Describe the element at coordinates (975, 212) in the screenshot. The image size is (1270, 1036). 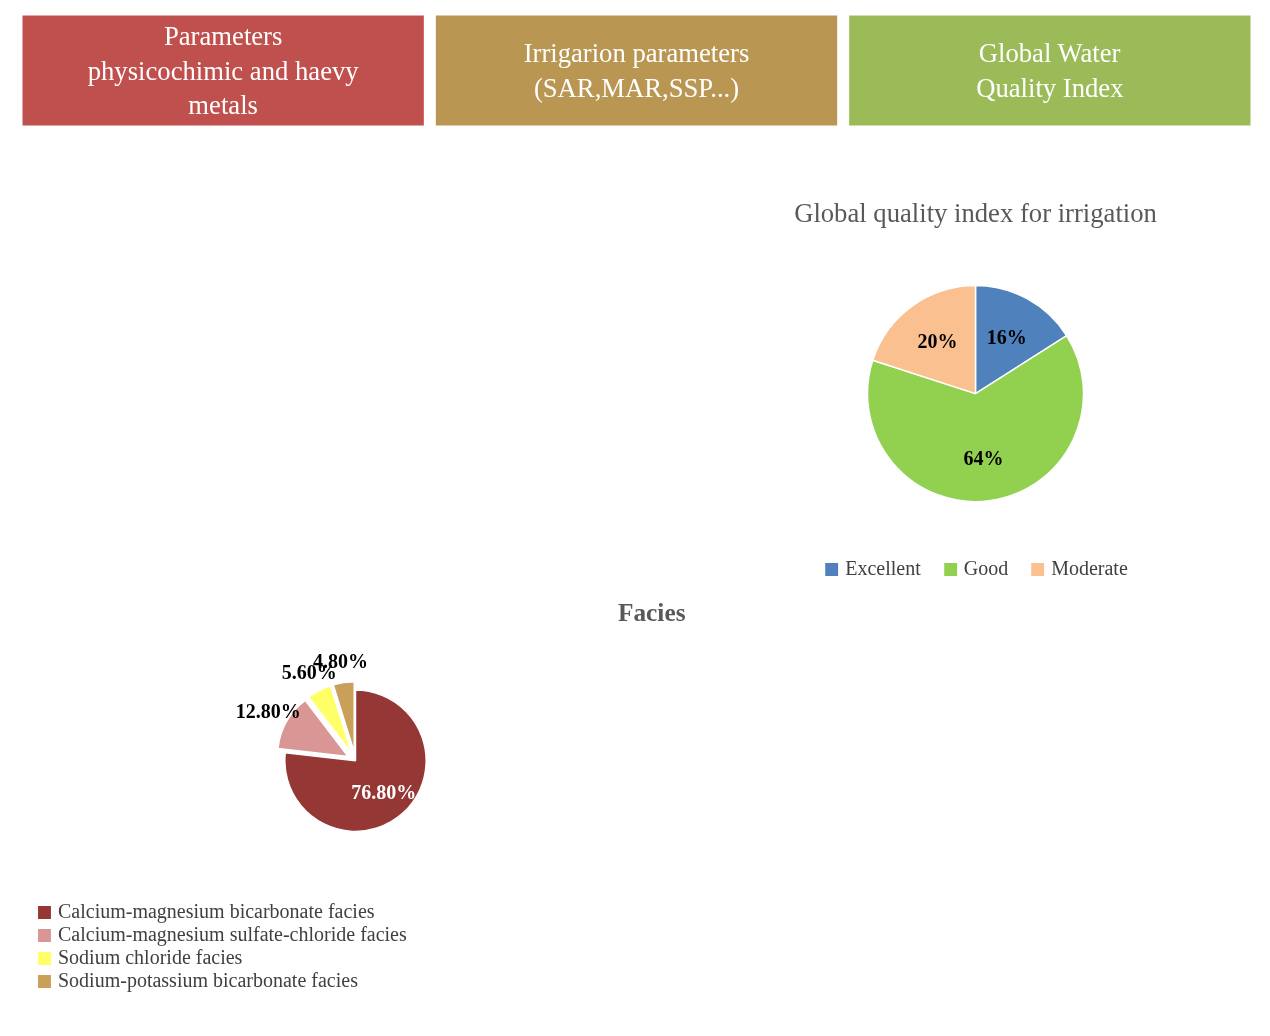
I see `chart-title: Global quality index for irrigation` at that location.